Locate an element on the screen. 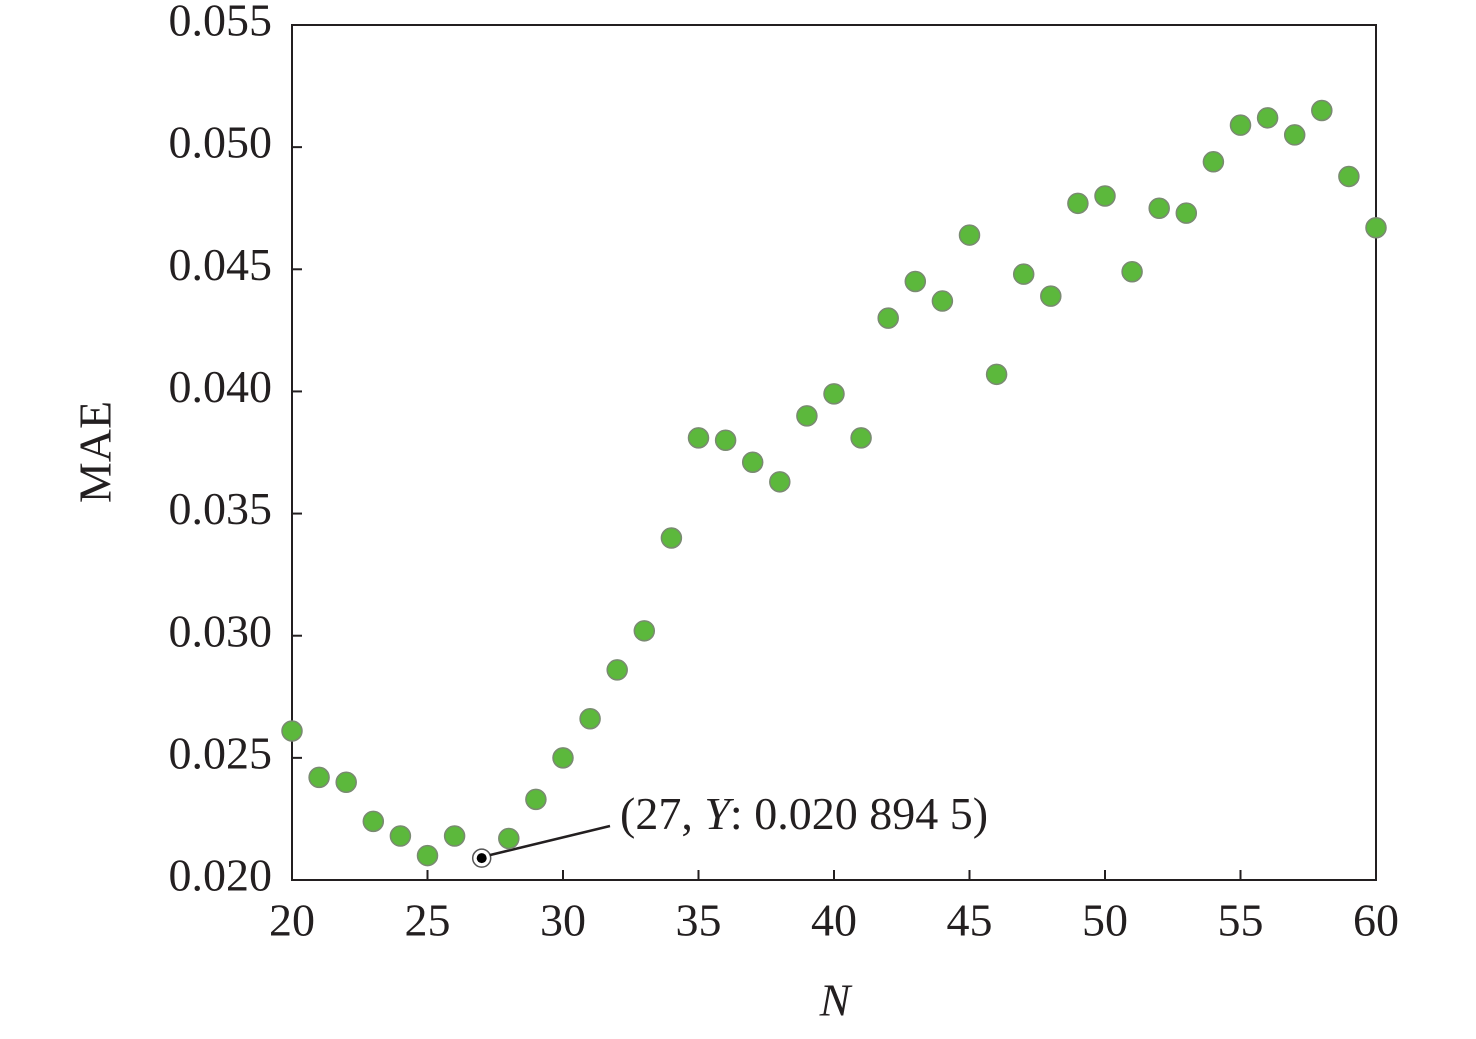  annotation: (27, Y: 0.020 894 5) is located at coordinates (804, 813).